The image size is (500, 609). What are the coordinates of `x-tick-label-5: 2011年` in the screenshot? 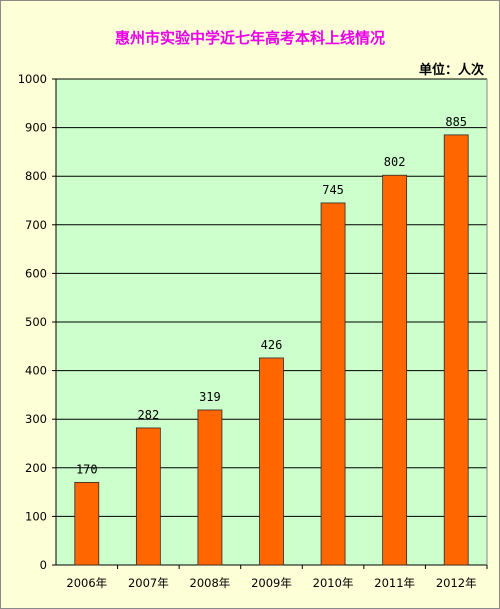 It's located at (394, 583).